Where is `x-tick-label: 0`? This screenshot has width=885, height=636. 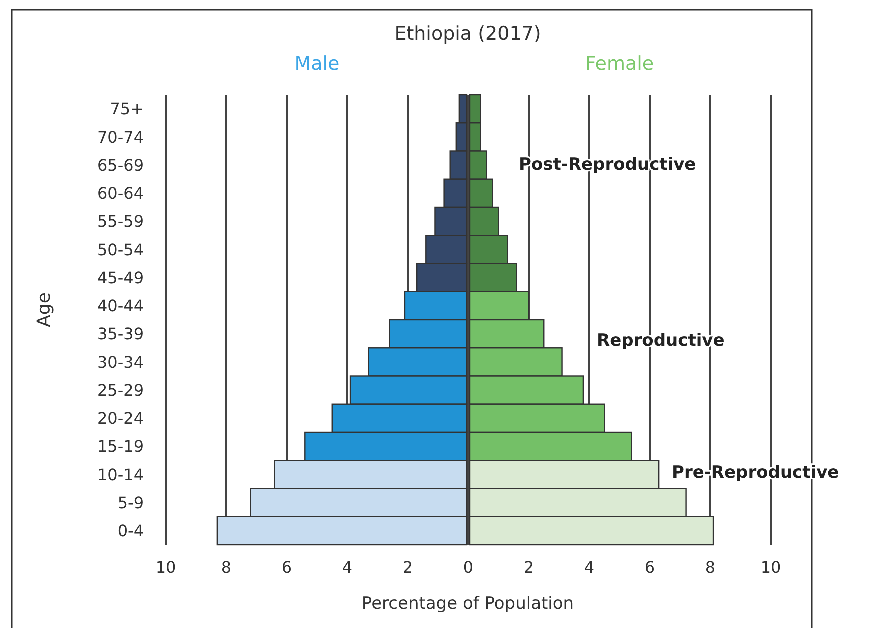 x-tick-label: 0 is located at coordinates (468, 567).